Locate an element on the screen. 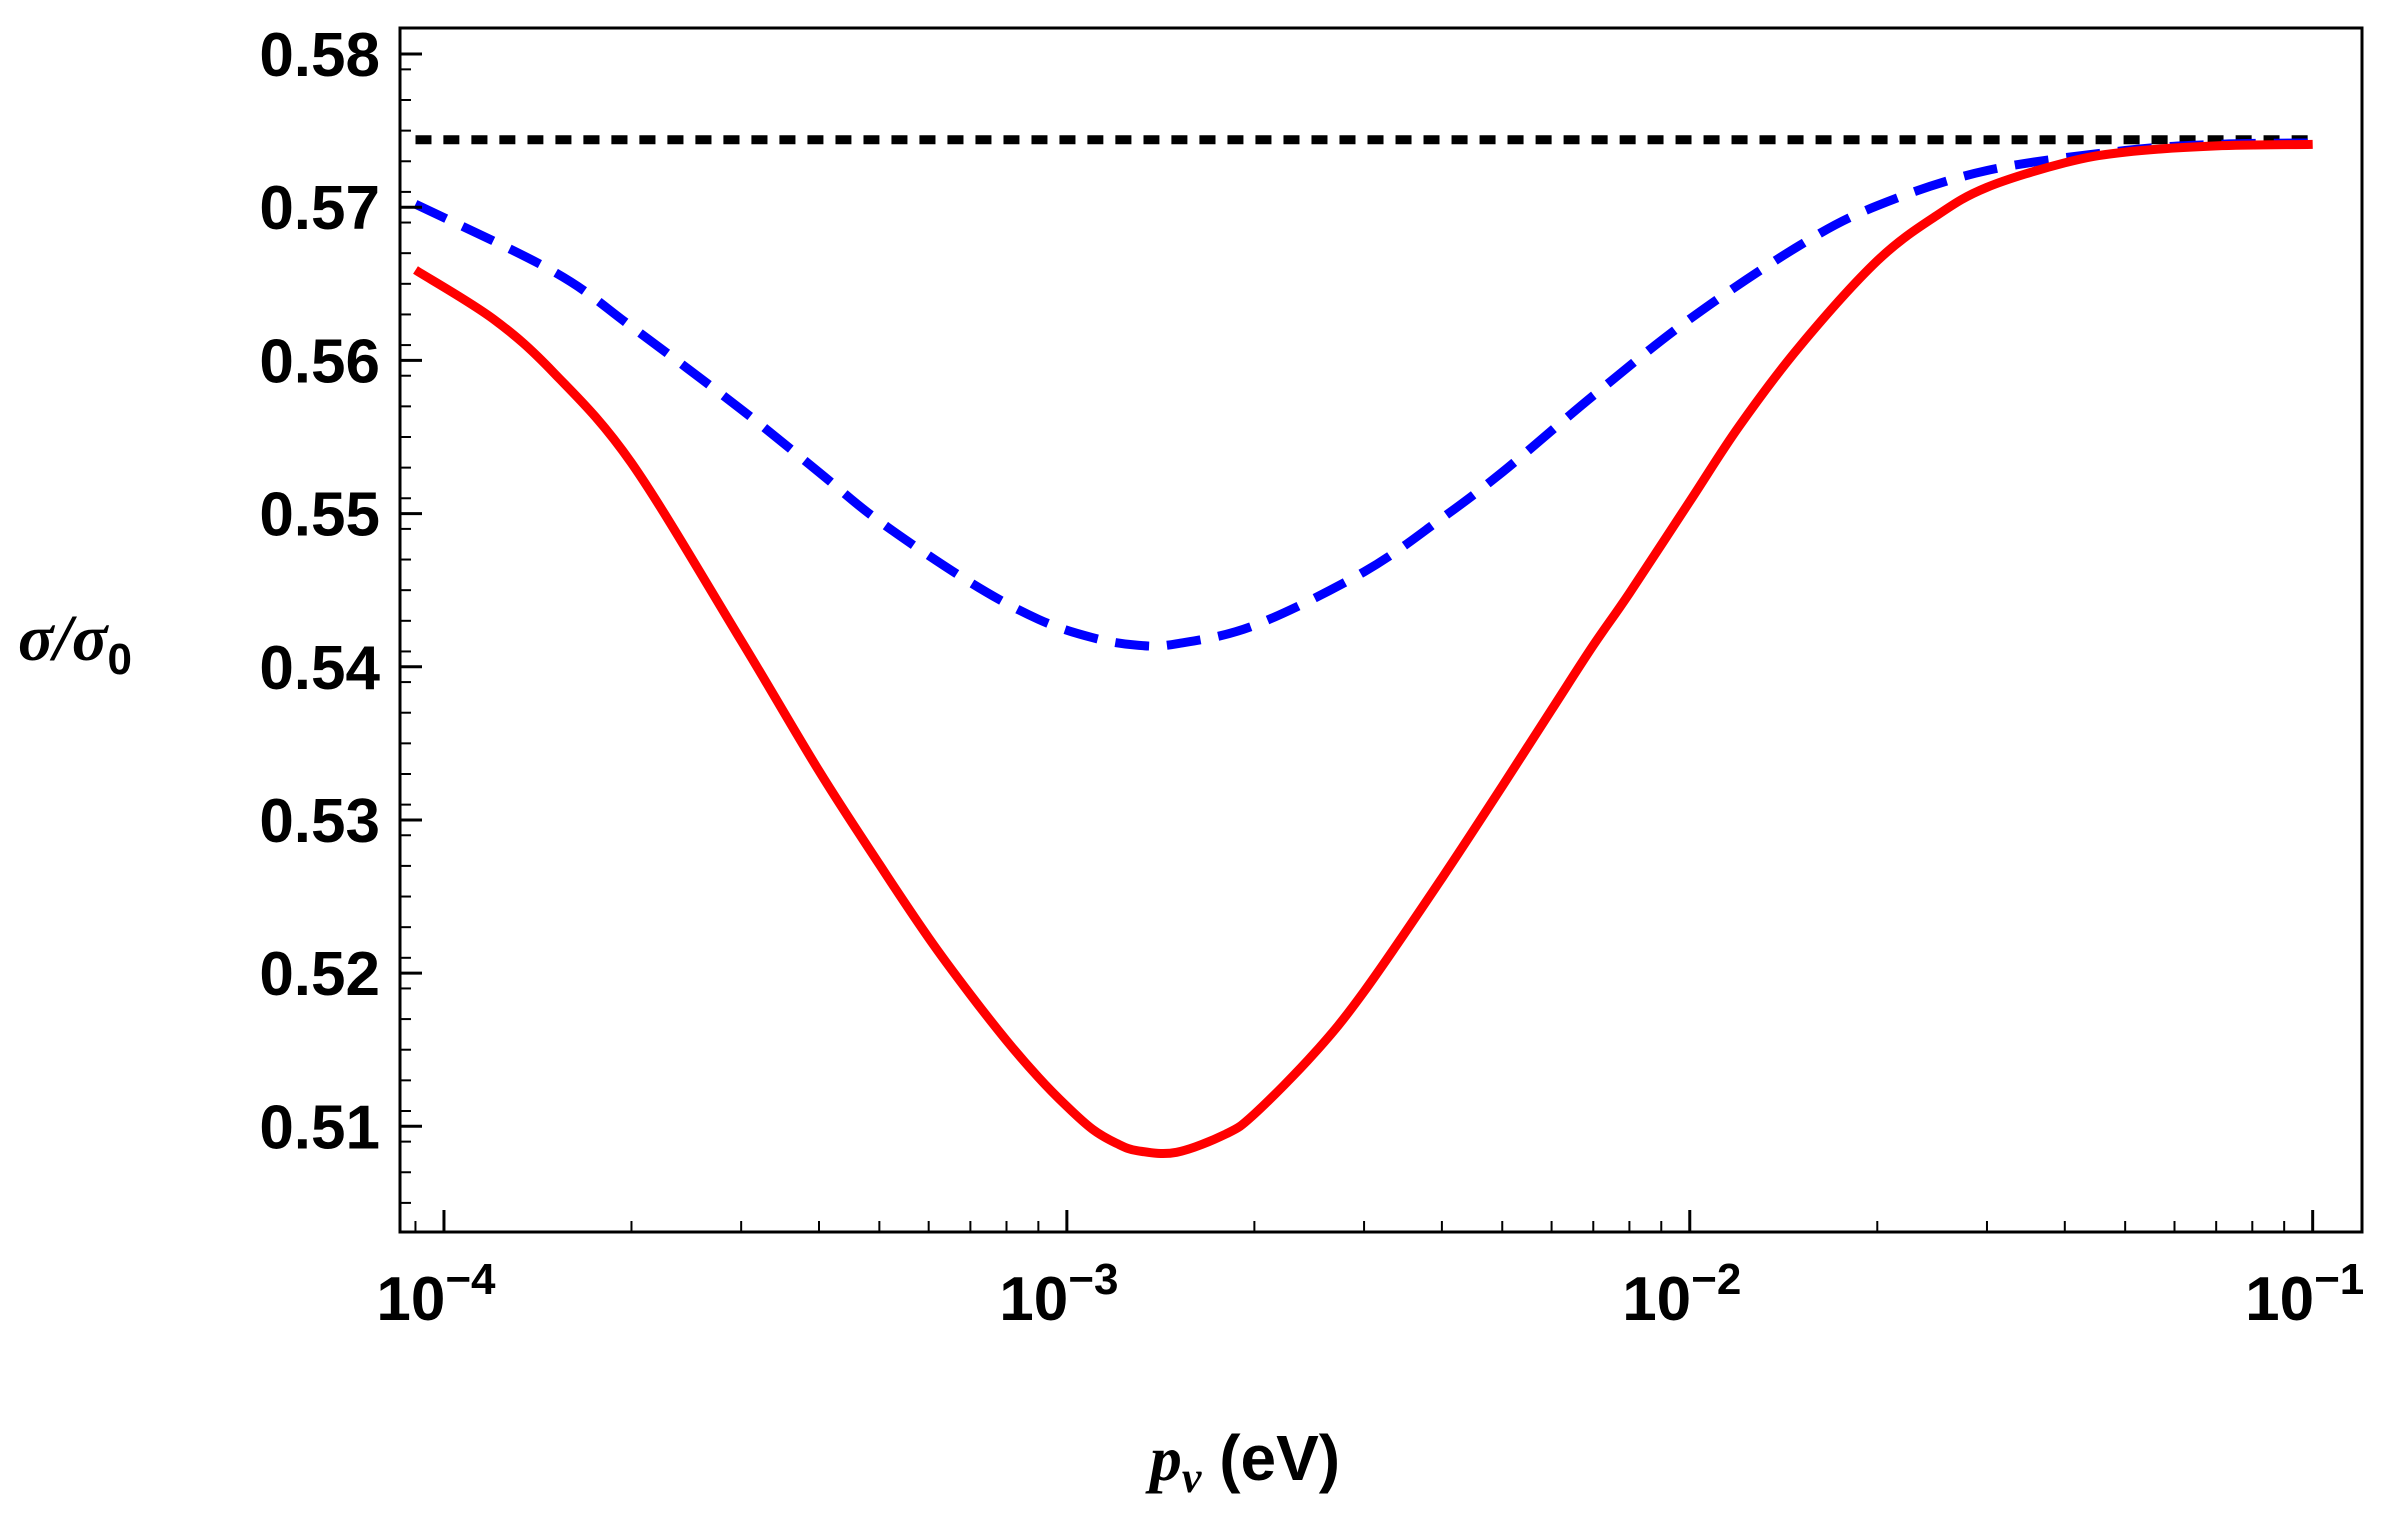 The height and width of the screenshot is (1515, 2396). x-tick-label: 10⁻⁴ is located at coordinates (436, 1294).